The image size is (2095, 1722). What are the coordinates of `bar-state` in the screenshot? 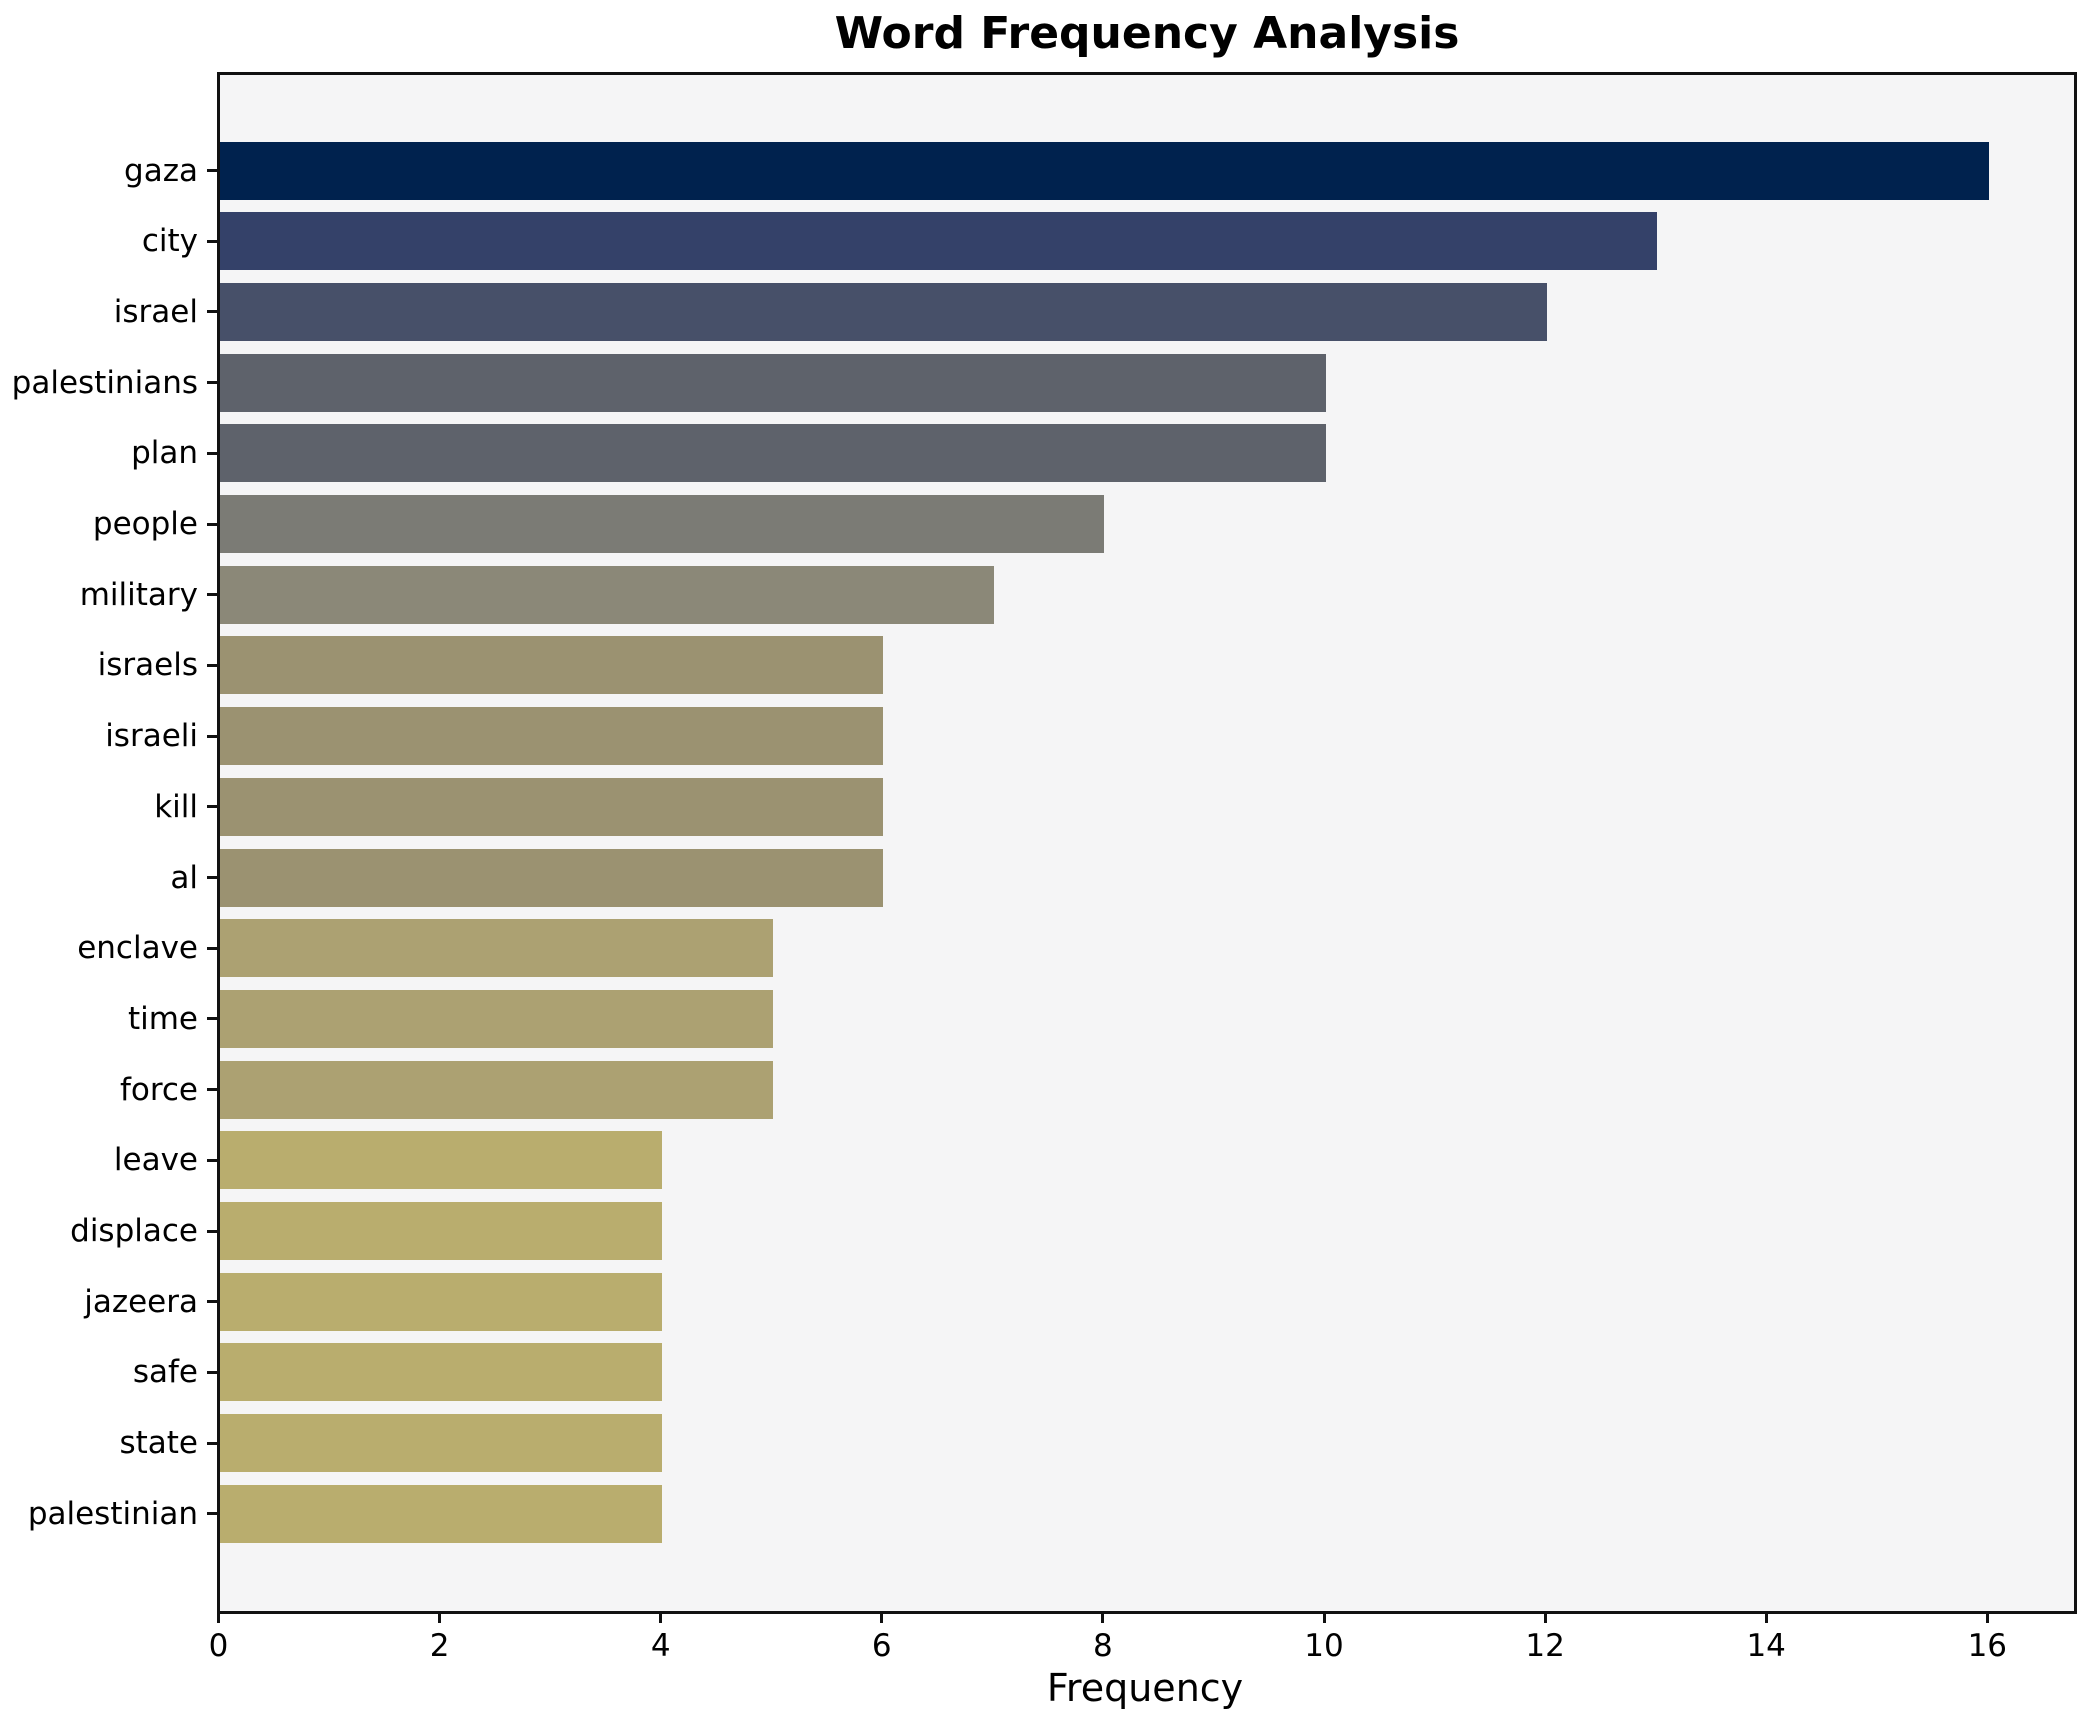 It's located at (441, 1443).